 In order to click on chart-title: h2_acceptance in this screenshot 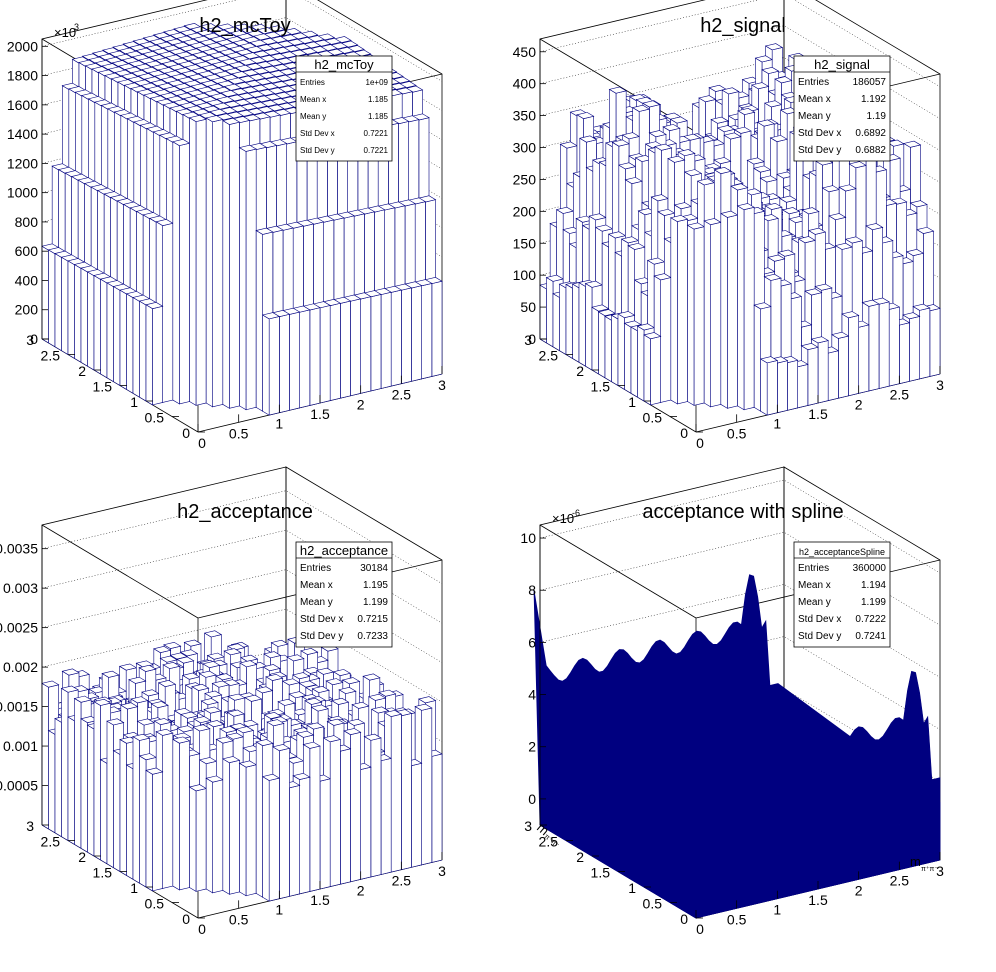, I will do `click(245, 512)`.